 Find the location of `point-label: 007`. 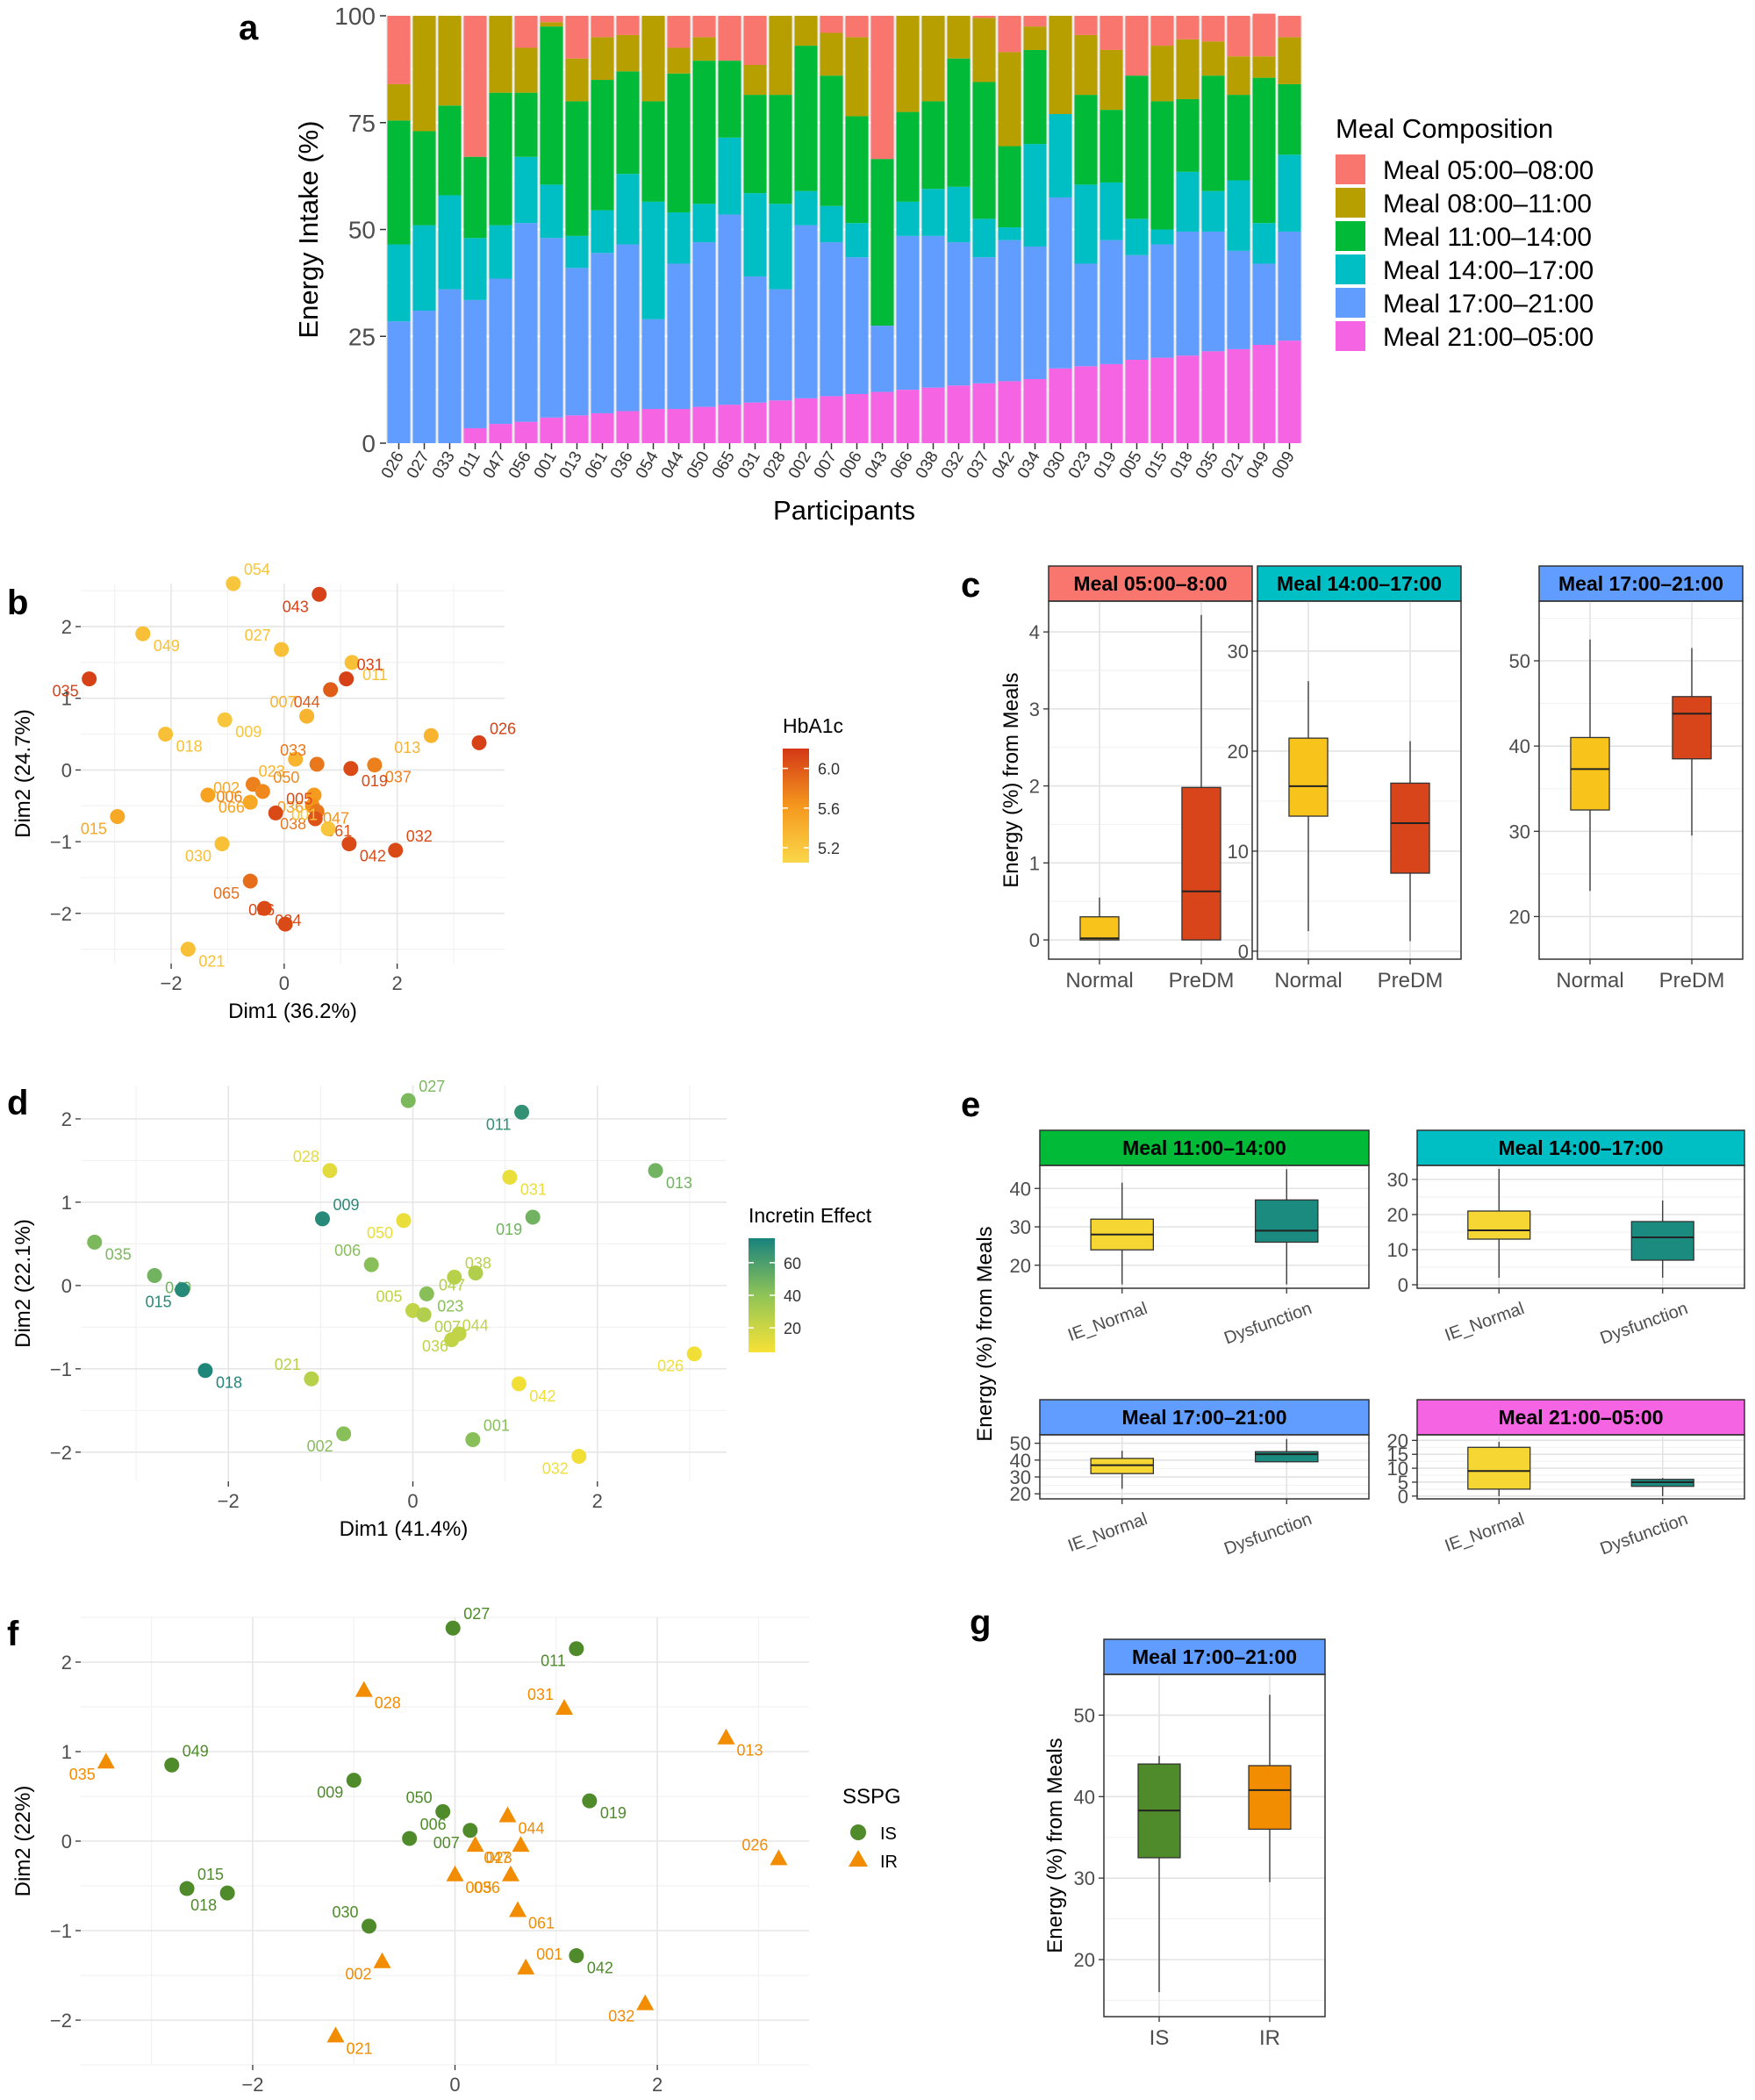

point-label: 007 is located at coordinates (446, 1843).